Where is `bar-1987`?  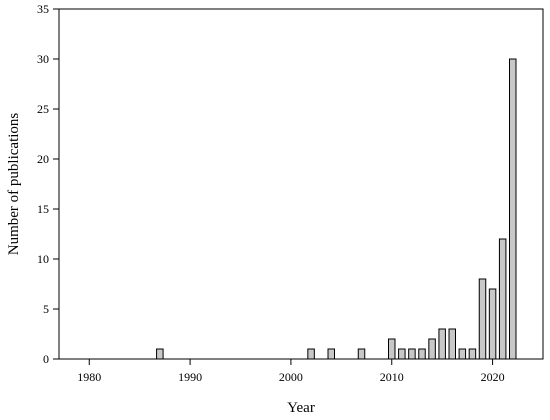 bar-1987 is located at coordinates (160, 354).